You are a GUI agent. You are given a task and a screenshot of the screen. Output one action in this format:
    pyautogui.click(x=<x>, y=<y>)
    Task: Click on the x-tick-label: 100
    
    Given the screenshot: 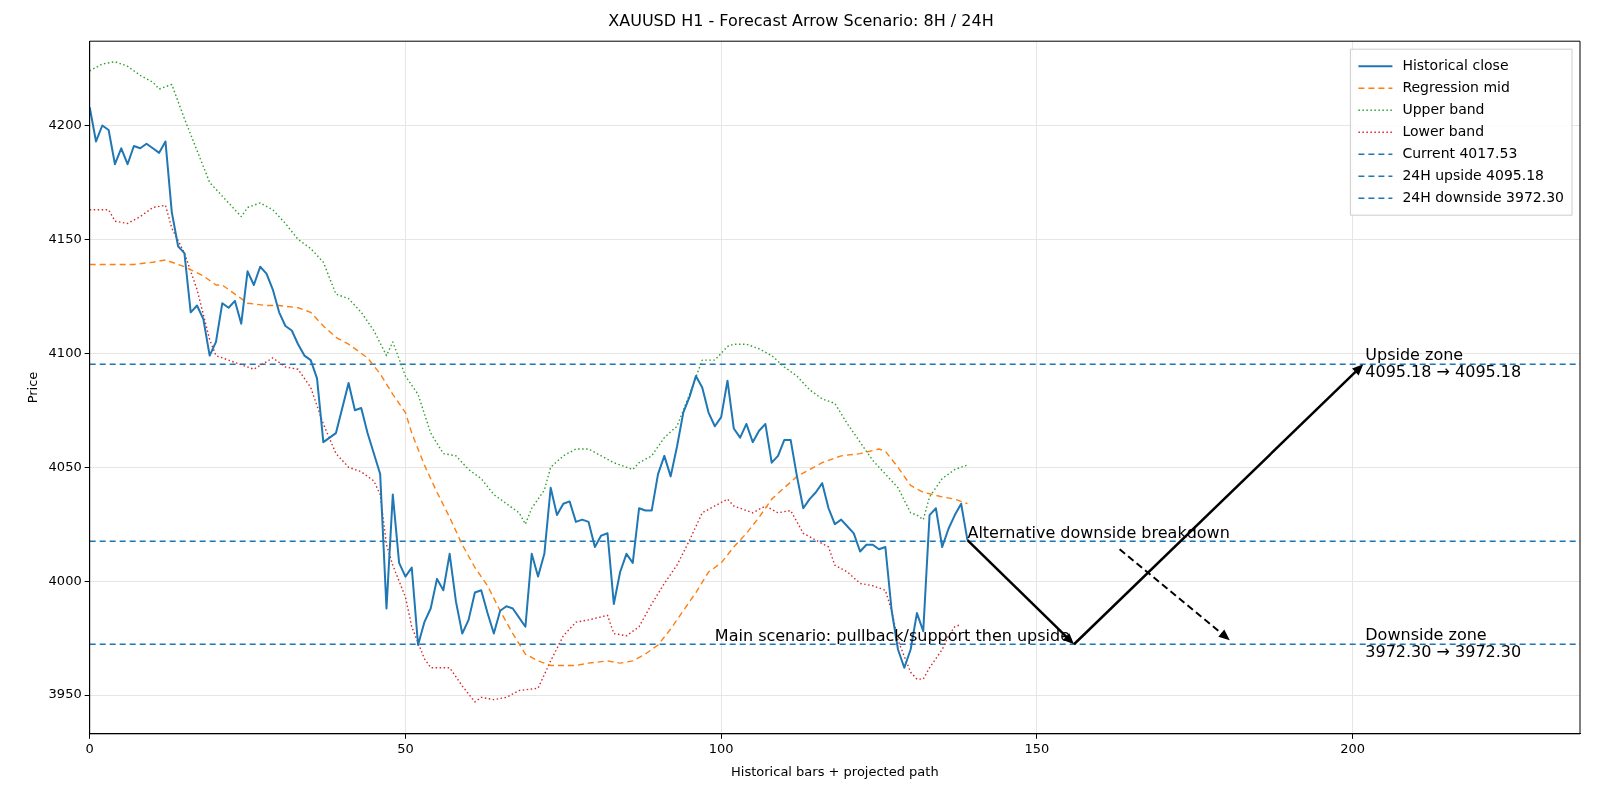 What is the action you would take?
    pyautogui.click(x=721, y=748)
    